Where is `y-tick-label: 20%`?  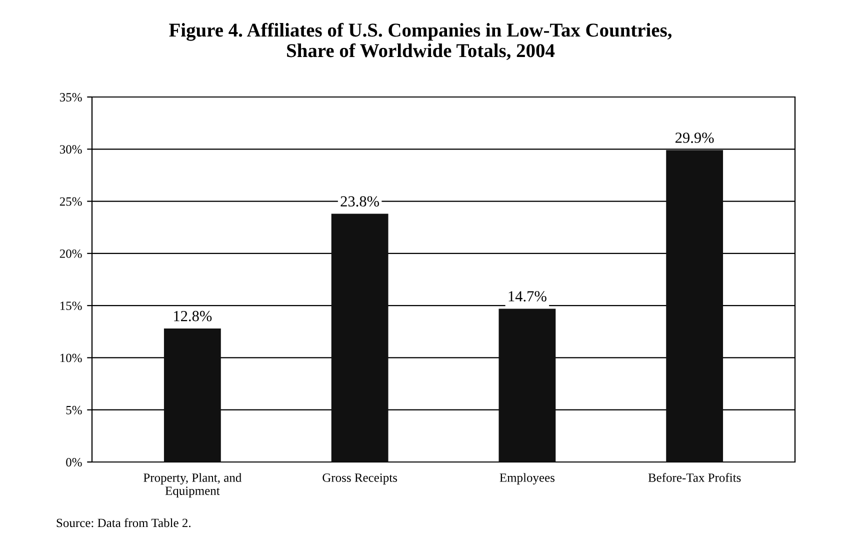 y-tick-label: 20% is located at coordinates (71, 253).